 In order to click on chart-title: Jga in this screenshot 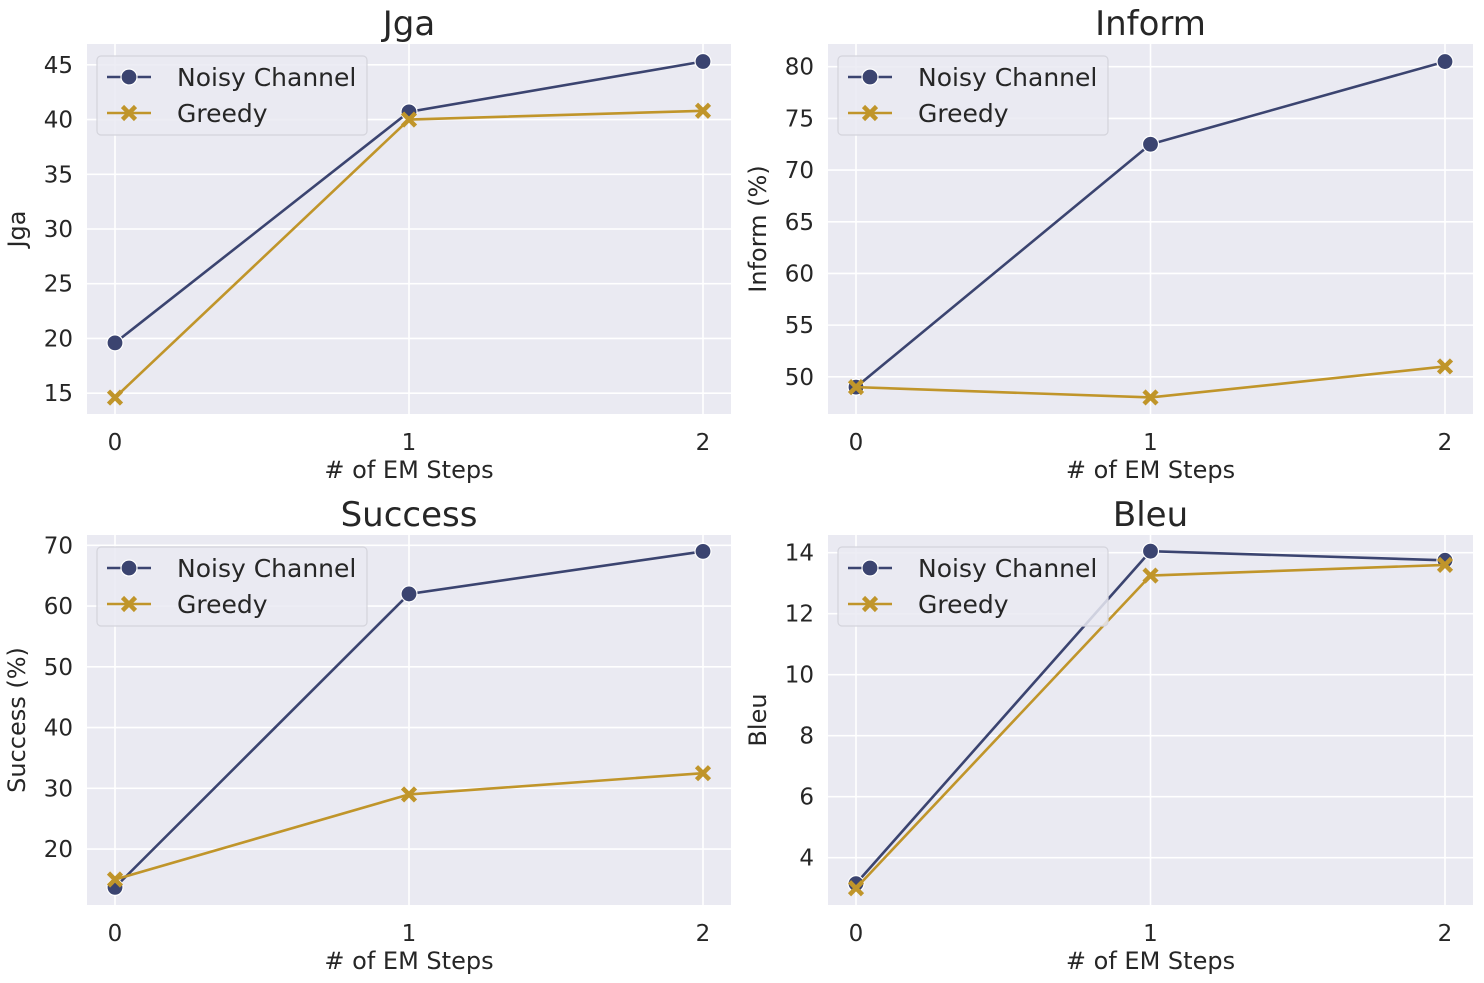, I will do `click(408, 24)`.